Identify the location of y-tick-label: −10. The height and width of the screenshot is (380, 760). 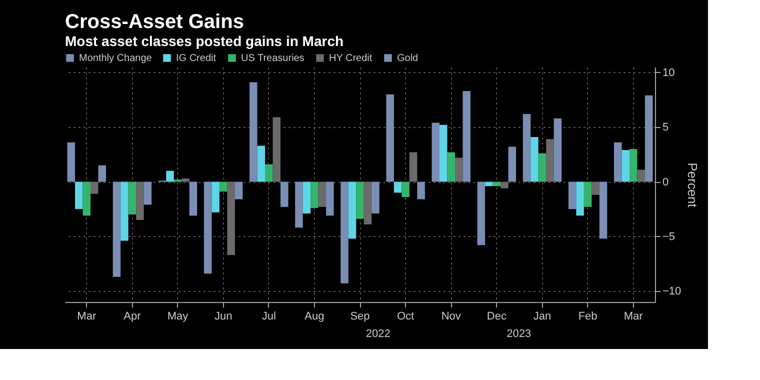
(672, 292).